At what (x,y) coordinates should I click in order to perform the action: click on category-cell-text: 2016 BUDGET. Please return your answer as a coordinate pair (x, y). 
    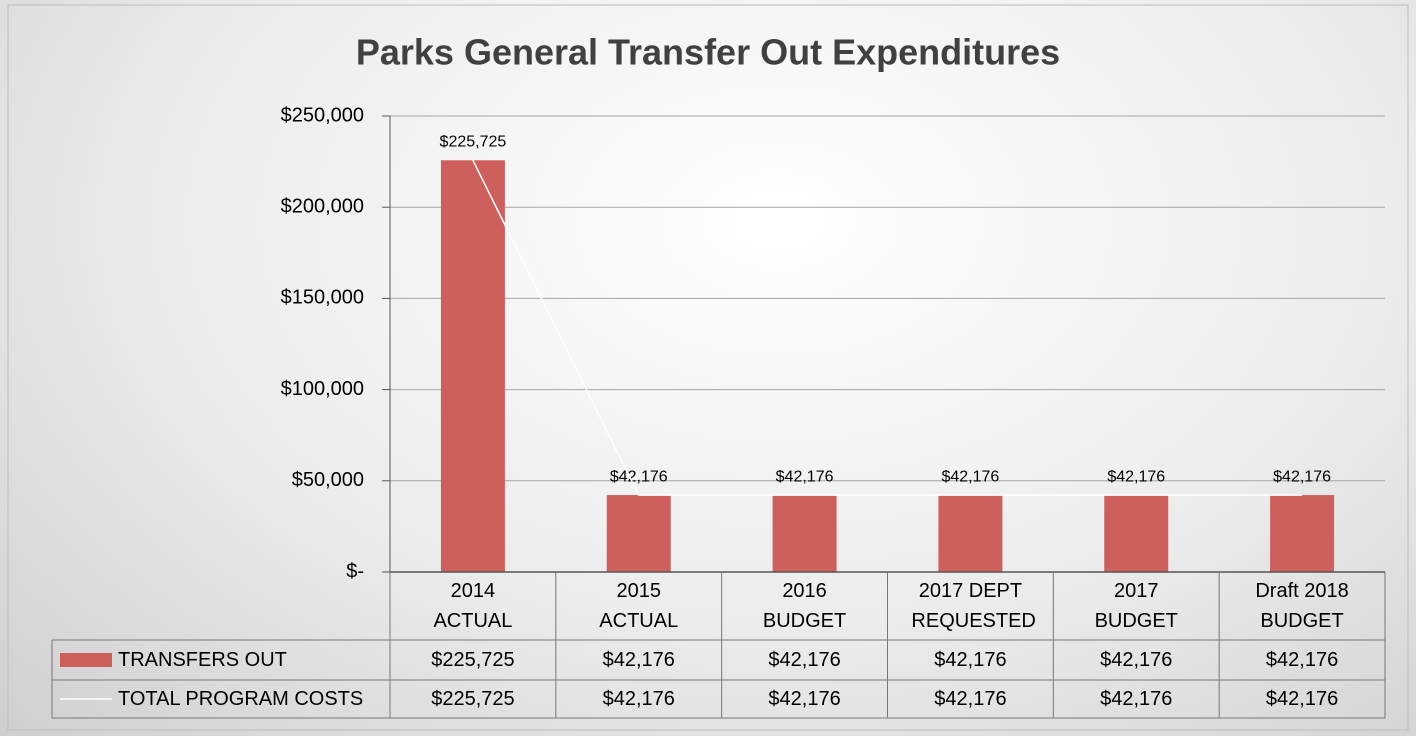
    Looking at the image, I should click on (804, 606).